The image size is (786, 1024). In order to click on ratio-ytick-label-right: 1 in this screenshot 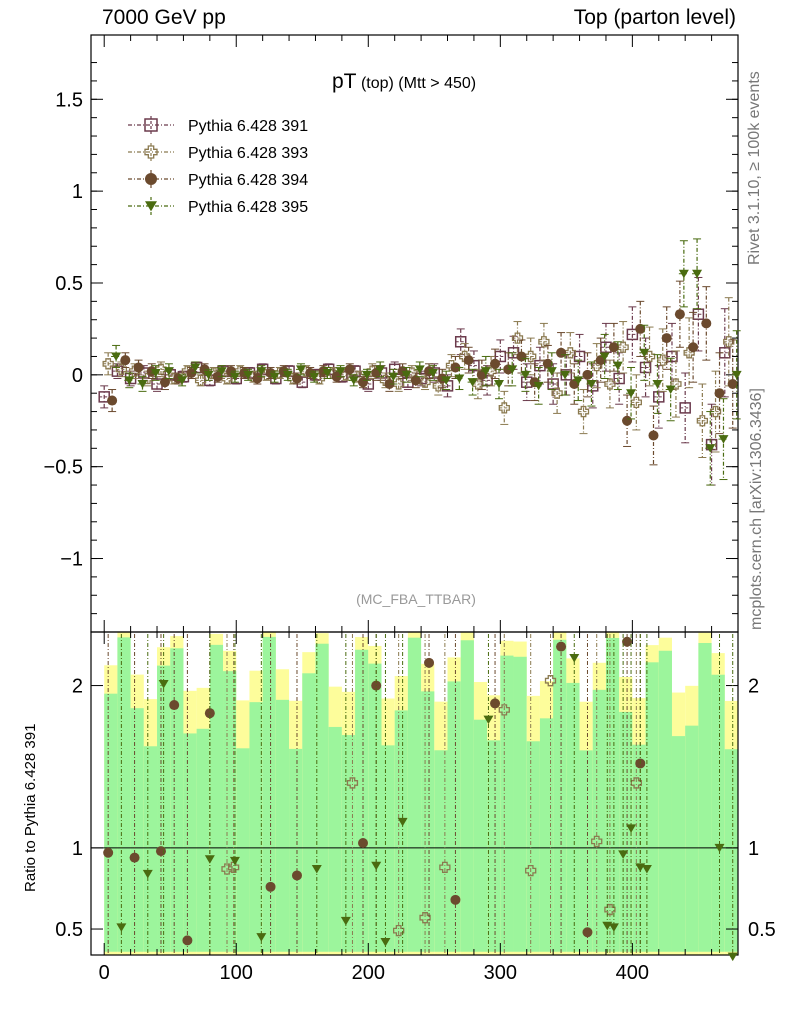, I will do `click(753, 849)`.